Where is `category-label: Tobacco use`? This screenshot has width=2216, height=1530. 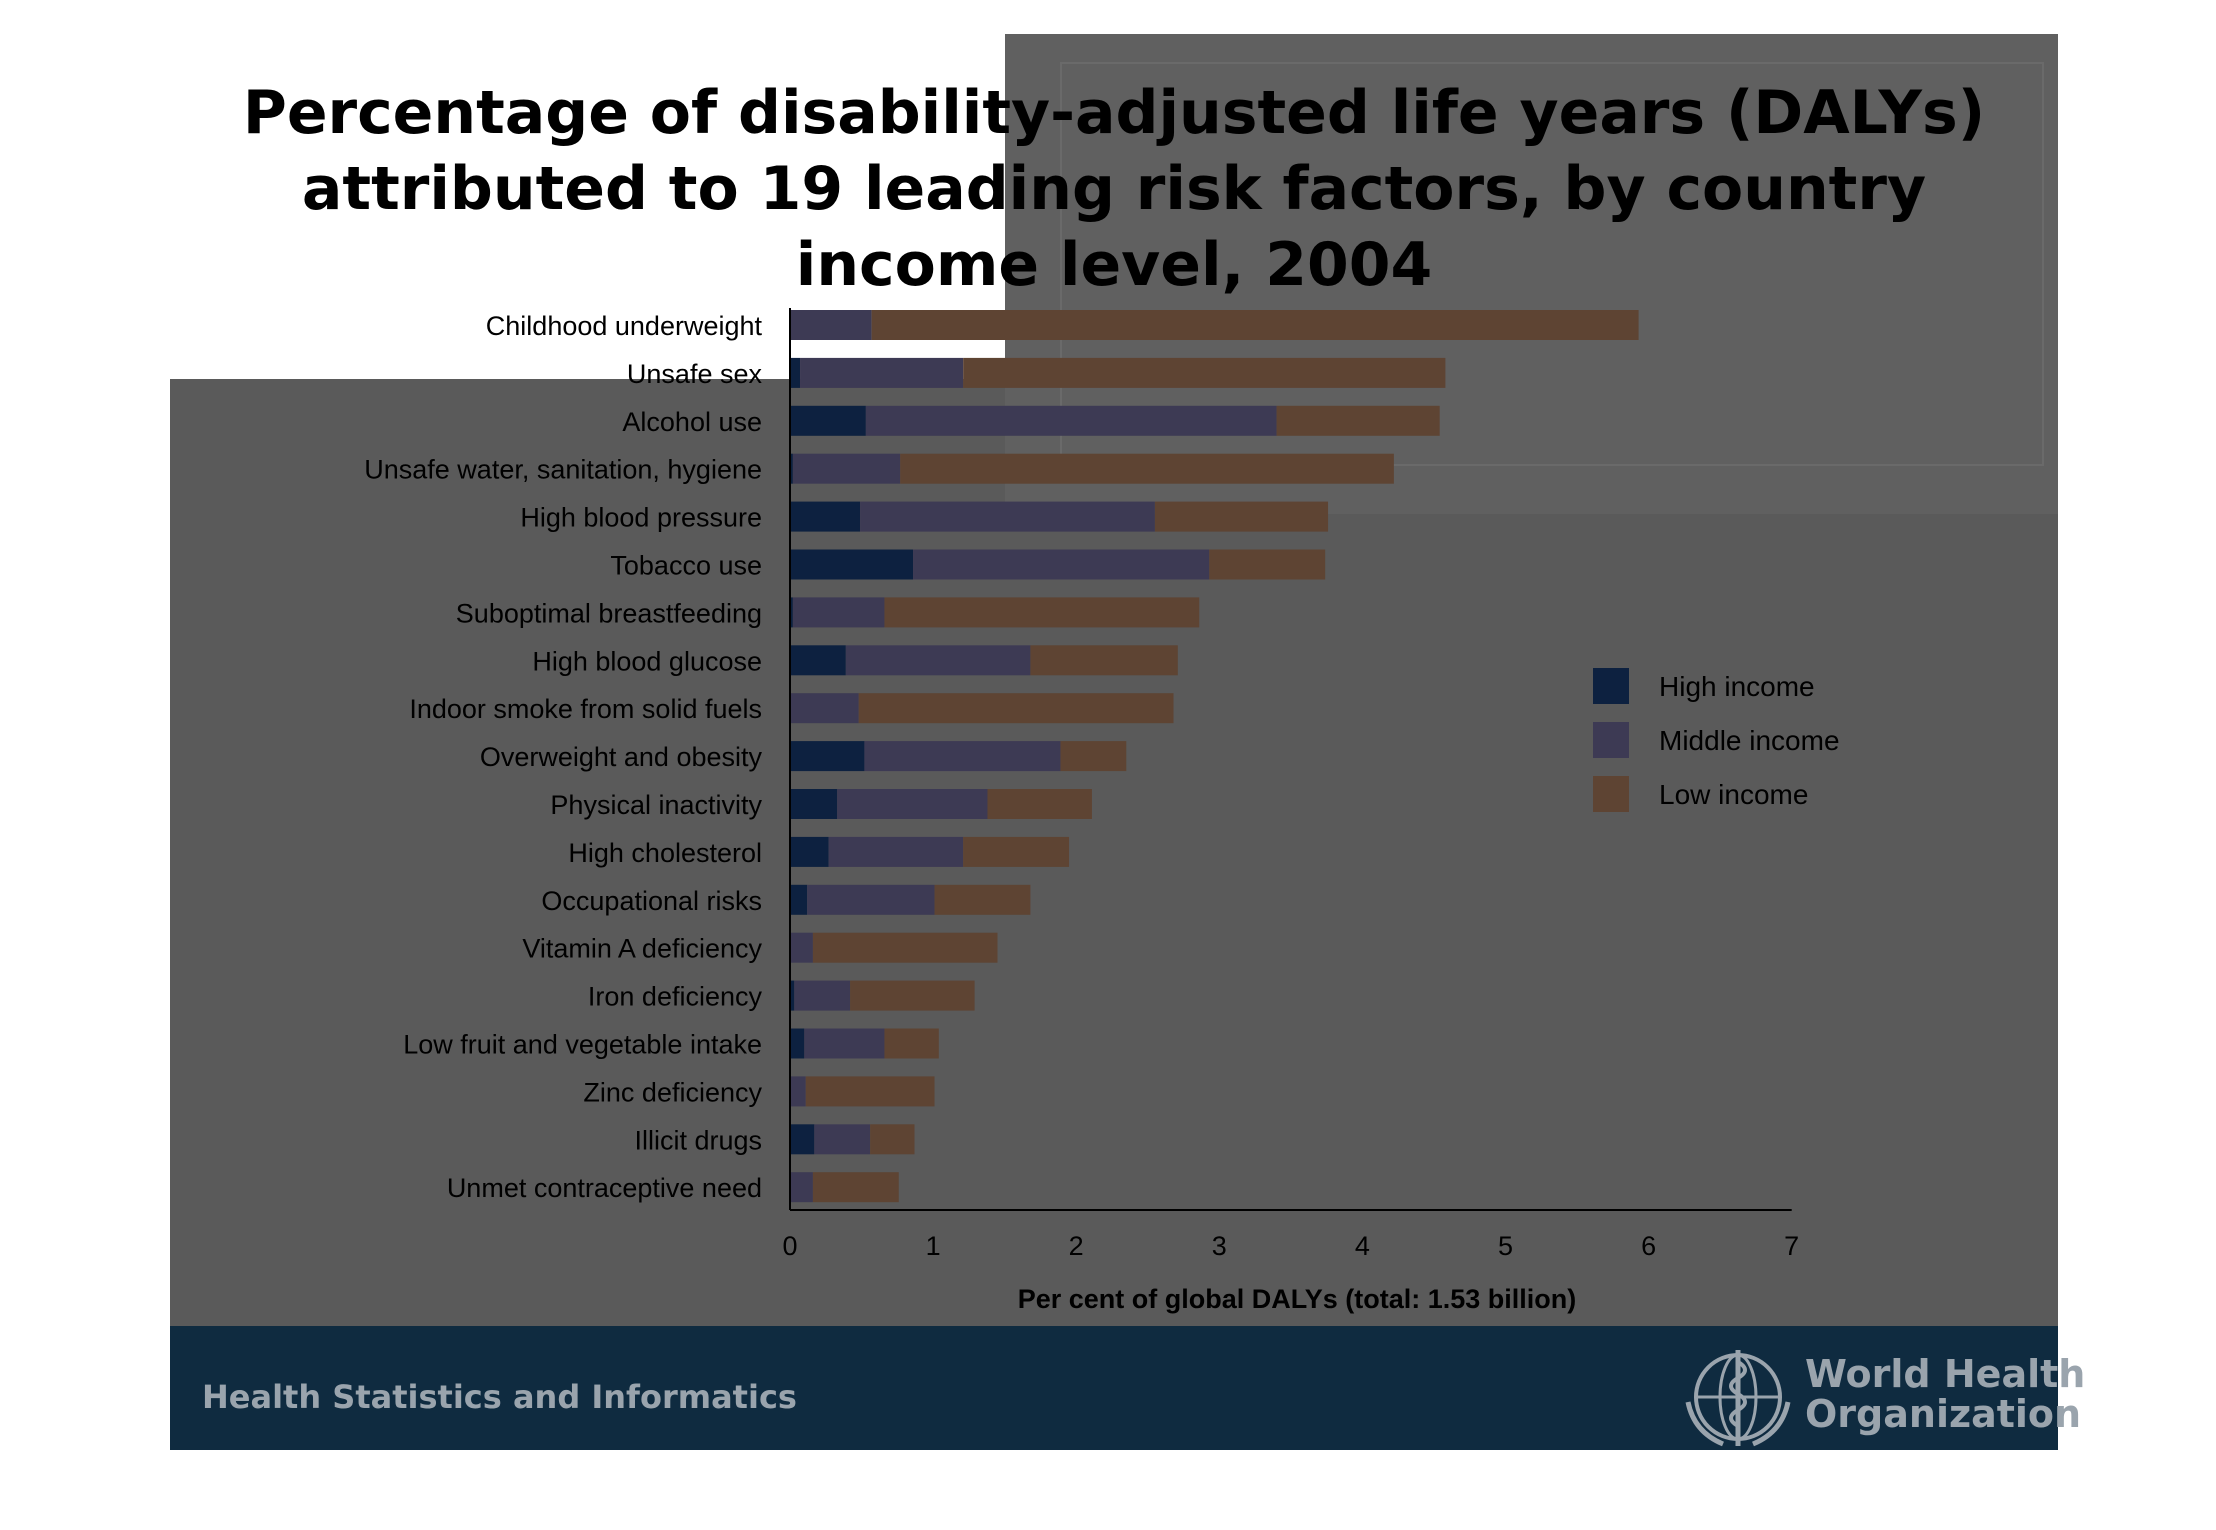 category-label: Tobacco use is located at coordinates (686, 566).